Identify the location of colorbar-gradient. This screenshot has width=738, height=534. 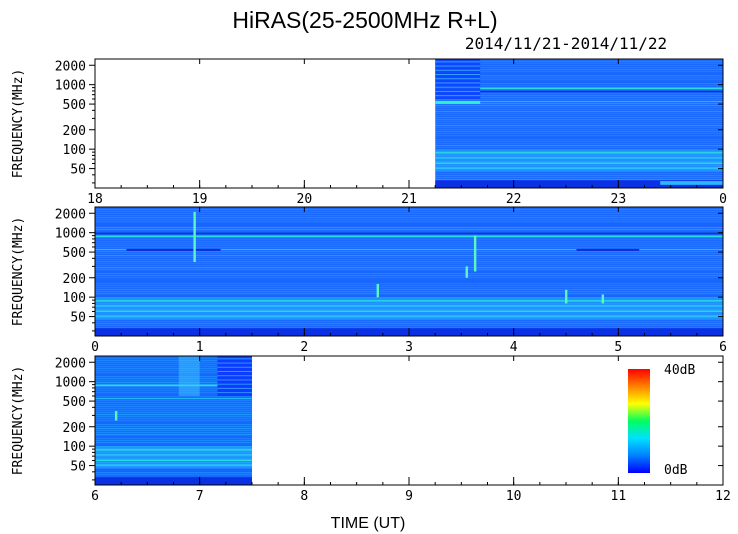
(639, 421).